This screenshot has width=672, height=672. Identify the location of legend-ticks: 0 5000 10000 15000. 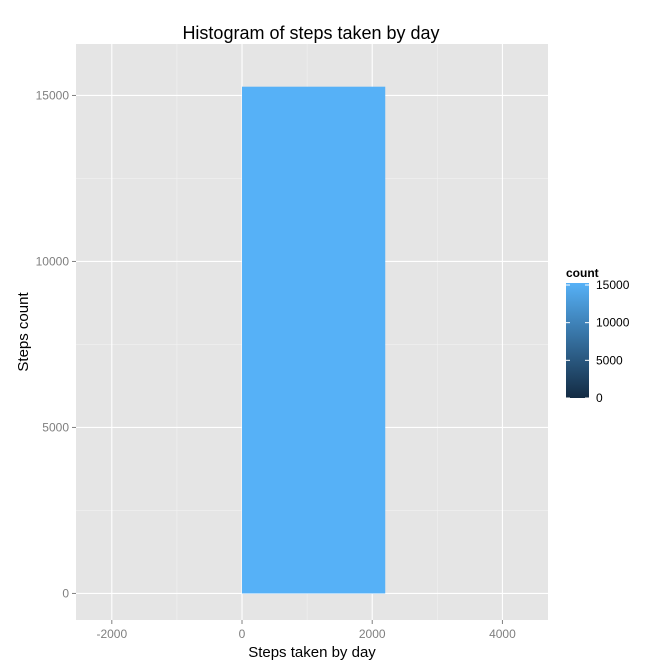
(598, 341).